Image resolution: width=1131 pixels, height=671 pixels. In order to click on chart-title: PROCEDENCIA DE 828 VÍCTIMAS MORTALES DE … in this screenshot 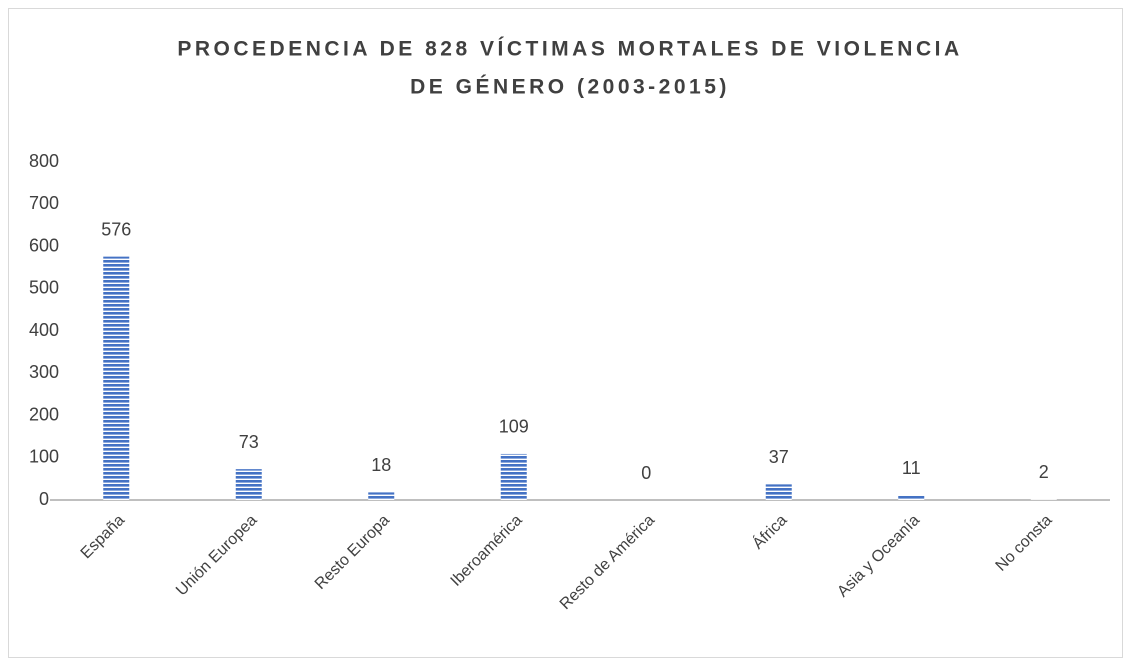, I will do `click(569, 49)`.